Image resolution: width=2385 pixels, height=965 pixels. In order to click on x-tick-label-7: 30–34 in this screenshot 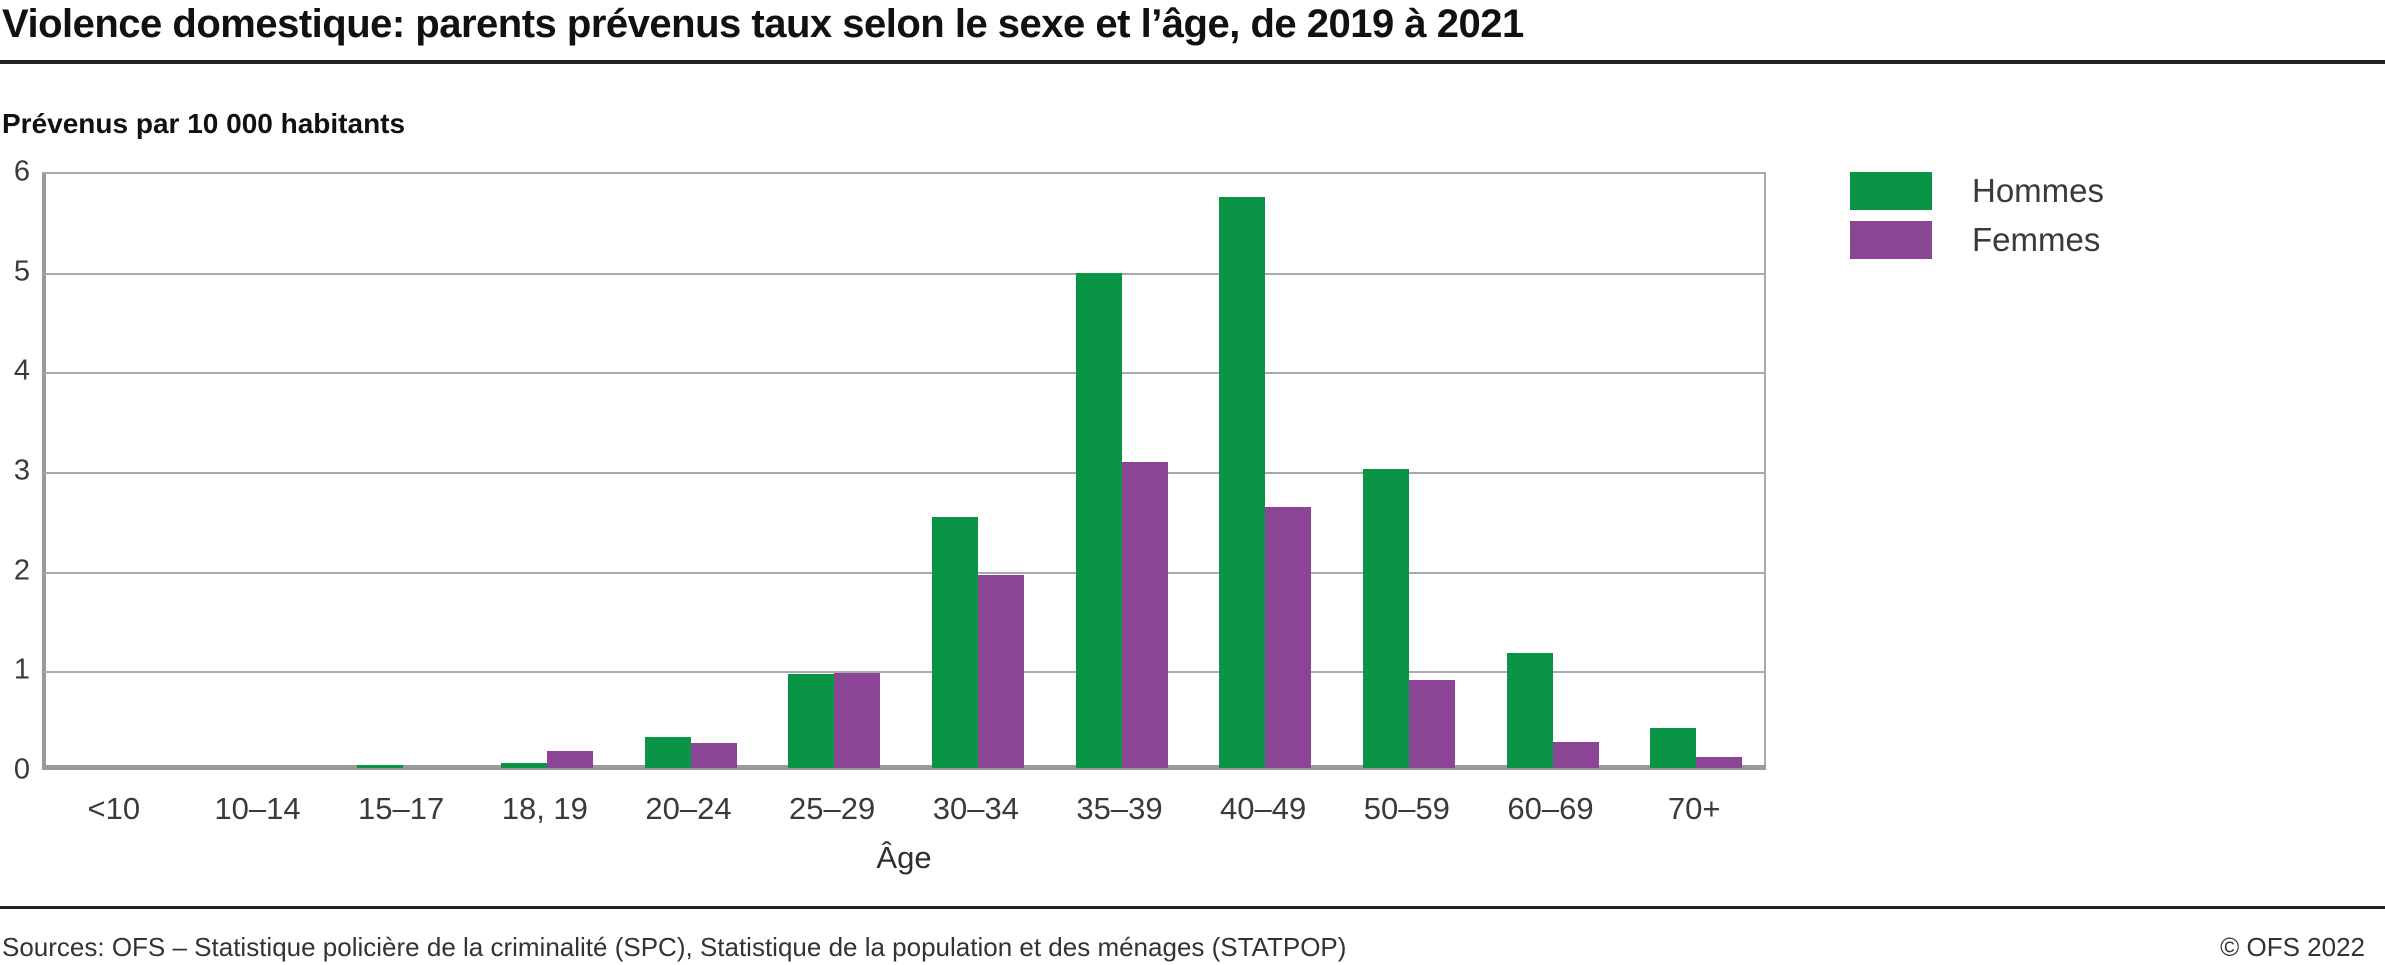, I will do `click(975, 808)`.